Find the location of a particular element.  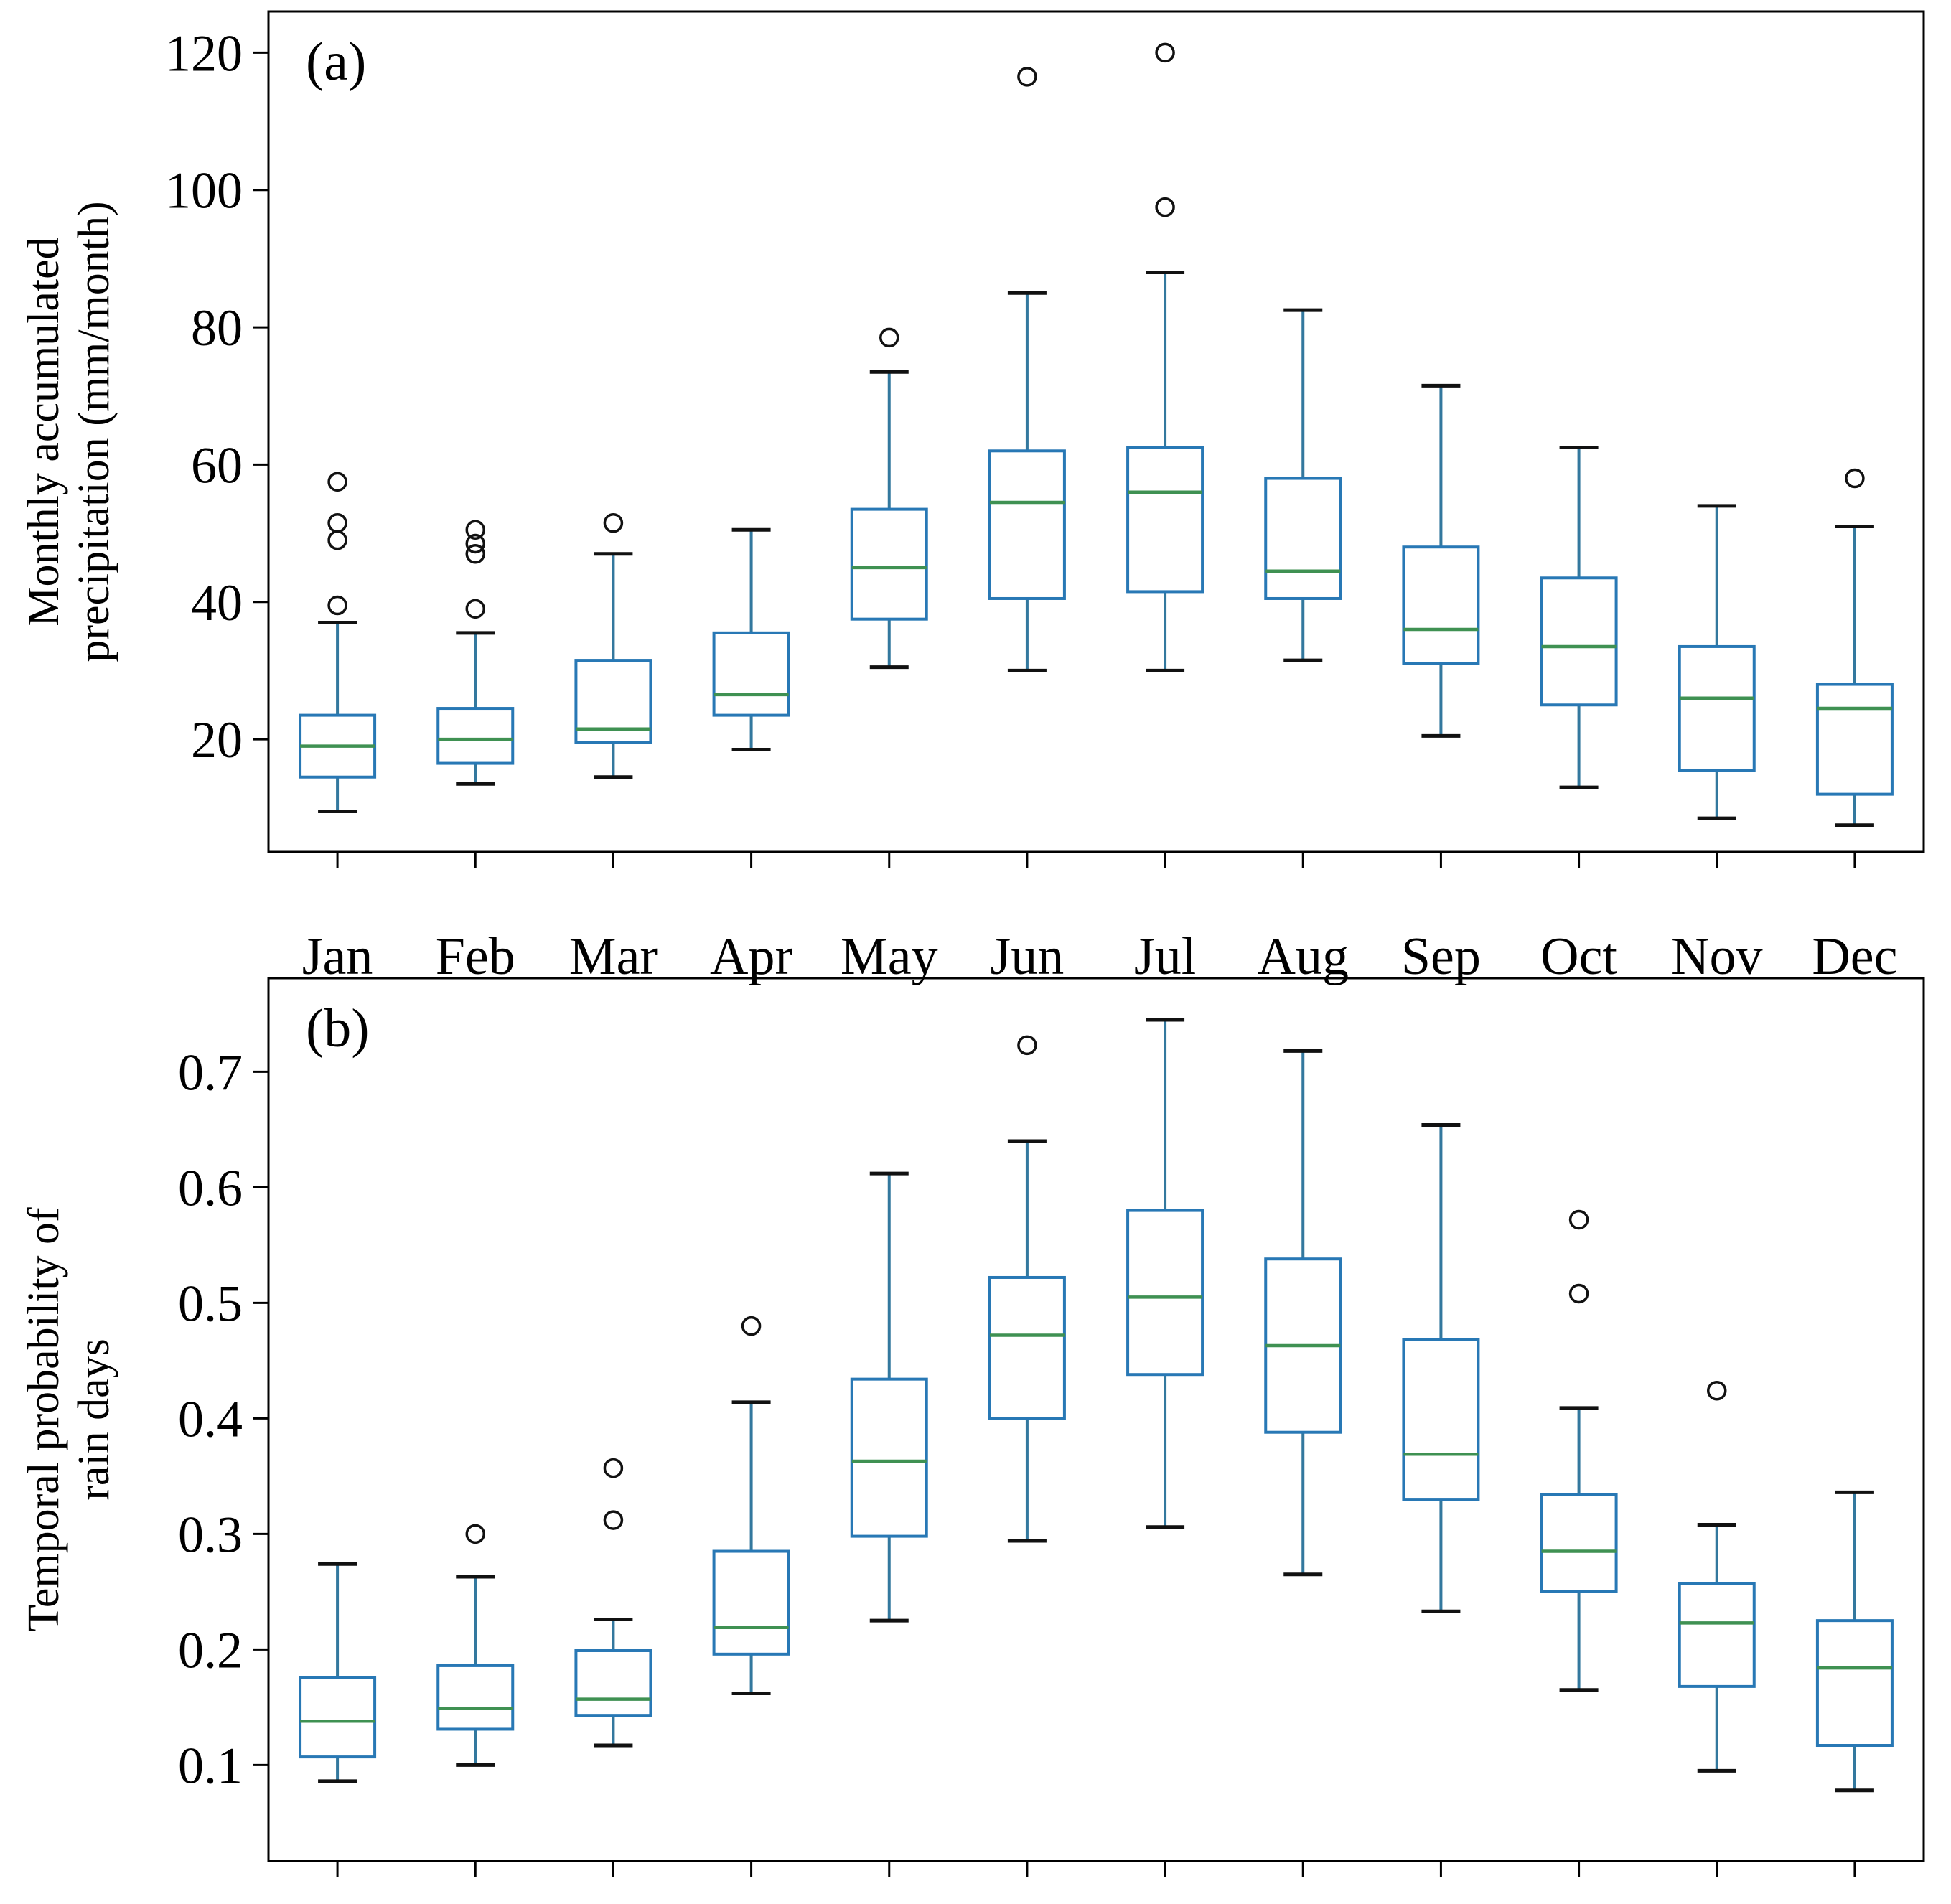

y-tick-label: 0.5 is located at coordinates (210, 1303).